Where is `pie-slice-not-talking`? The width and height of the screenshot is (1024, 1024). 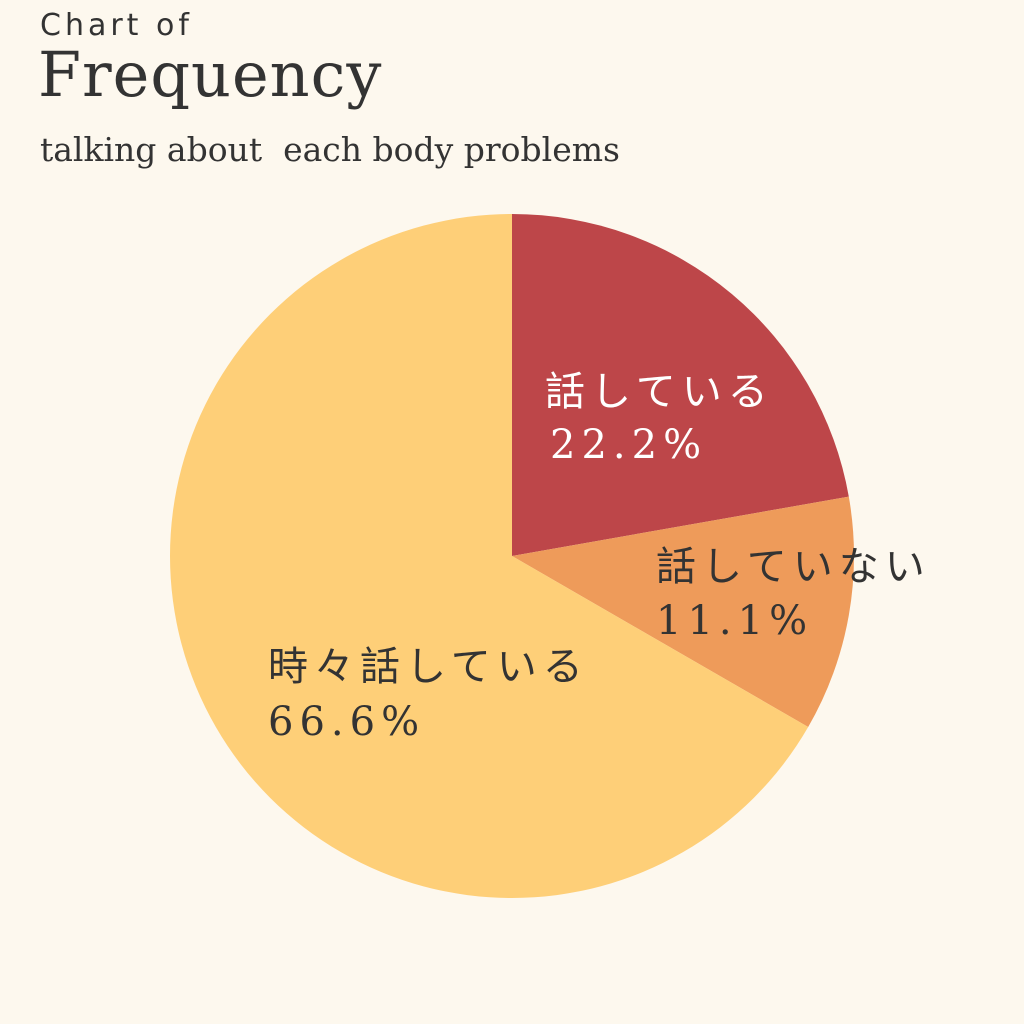 pie-slice-not-talking is located at coordinates (683, 611).